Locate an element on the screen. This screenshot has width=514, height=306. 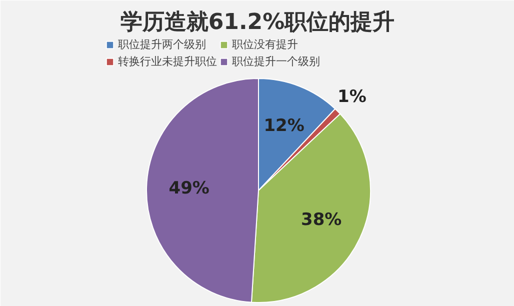
data-label: 49% is located at coordinates (189, 188).